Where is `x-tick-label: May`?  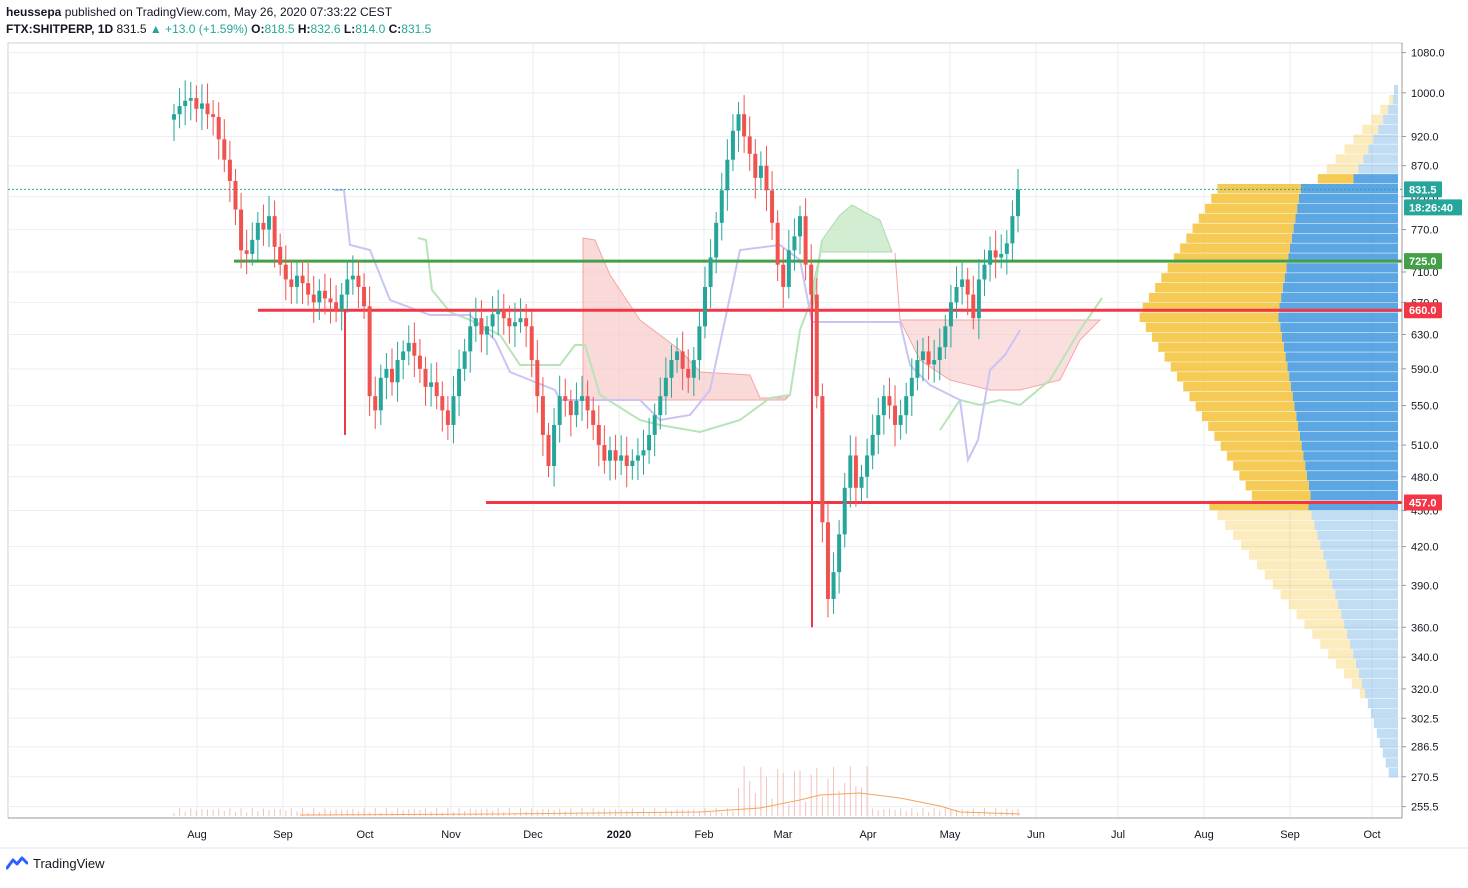 x-tick-label: May is located at coordinates (950, 835).